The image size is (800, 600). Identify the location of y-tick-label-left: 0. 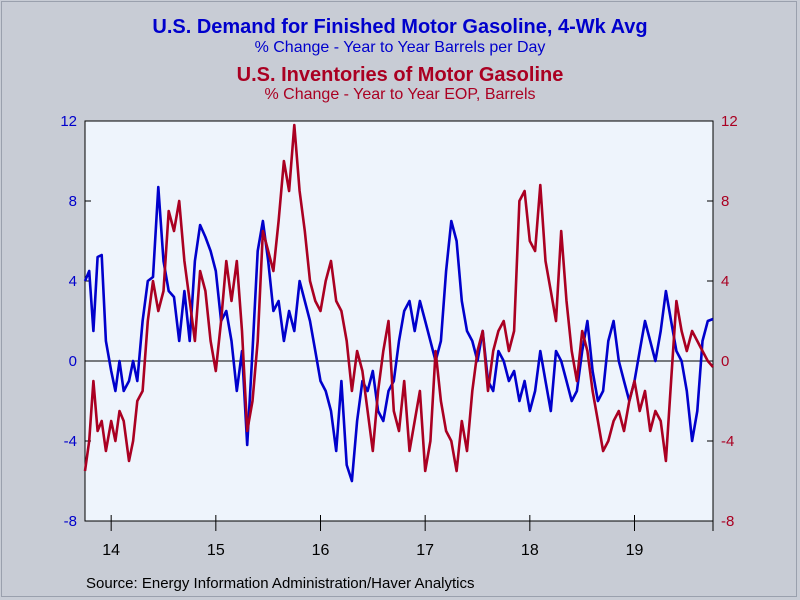
(73, 361).